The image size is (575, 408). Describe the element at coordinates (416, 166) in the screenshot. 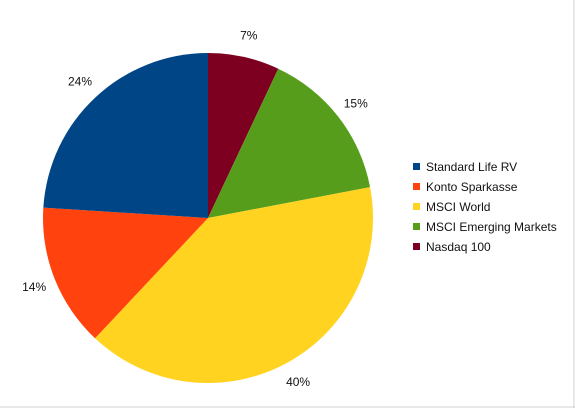

I see `legend-swatch-standard-life-rv` at that location.